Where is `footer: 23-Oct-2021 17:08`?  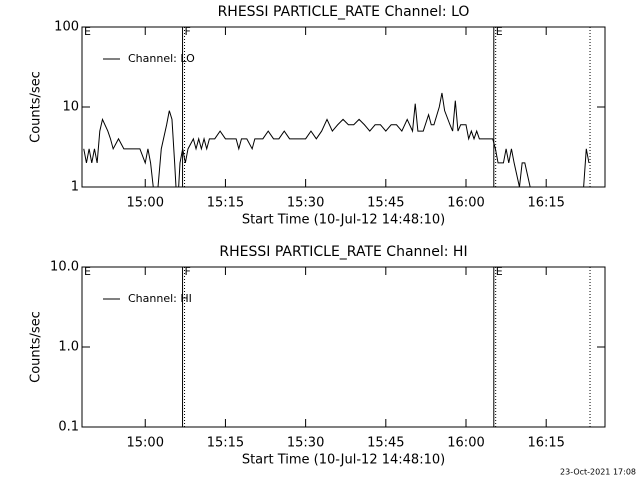
footer: 23-Oct-2021 17:08 is located at coordinates (598, 472).